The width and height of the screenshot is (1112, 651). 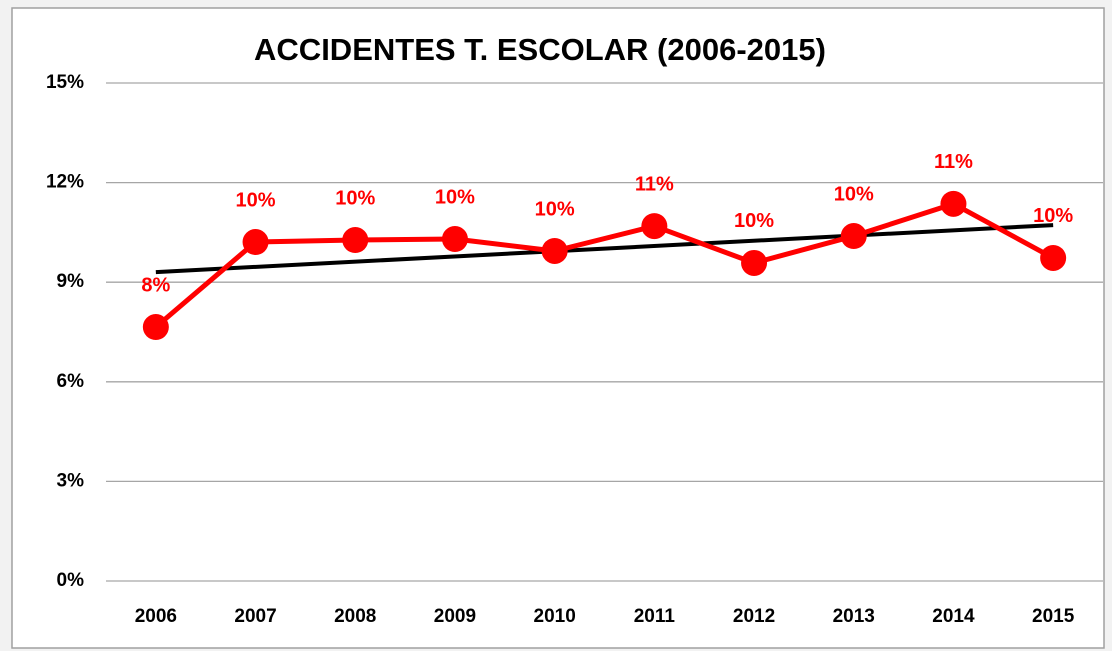 What do you see at coordinates (540, 49) in the screenshot?
I see `chart-title: ACCIDENTES T. ESCOLAR (2006-2015)` at bounding box center [540, 49].